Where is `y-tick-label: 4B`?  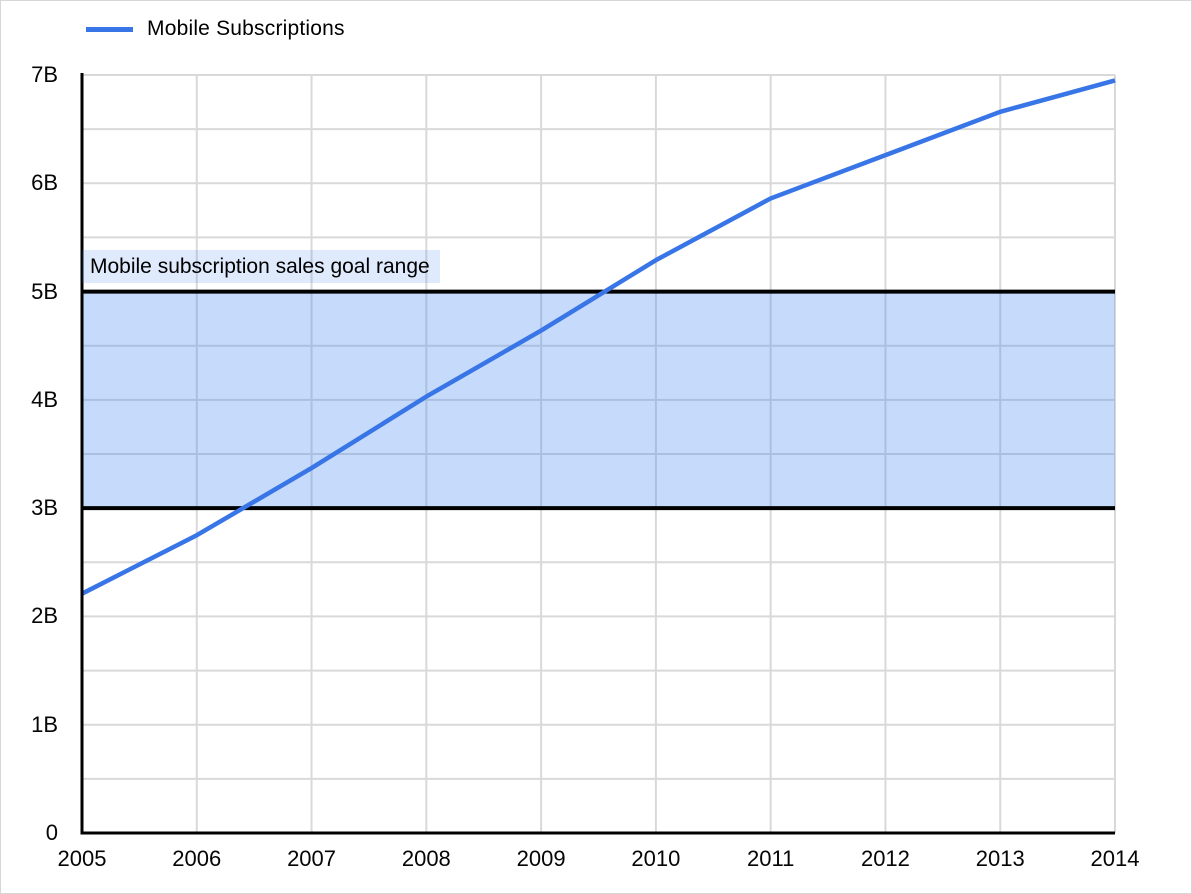
y-tick-label: 4B is located at coordinates (44, 399).